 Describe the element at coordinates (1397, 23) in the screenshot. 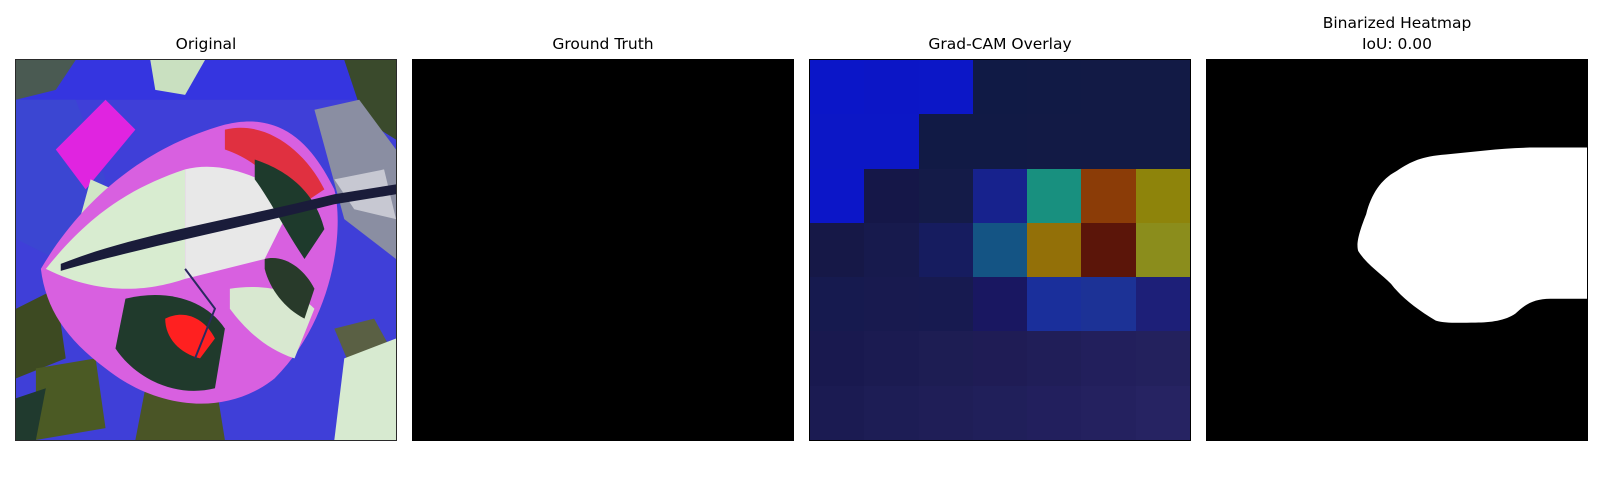

I see `binarized-title: Binarized Heatmap` at that location.